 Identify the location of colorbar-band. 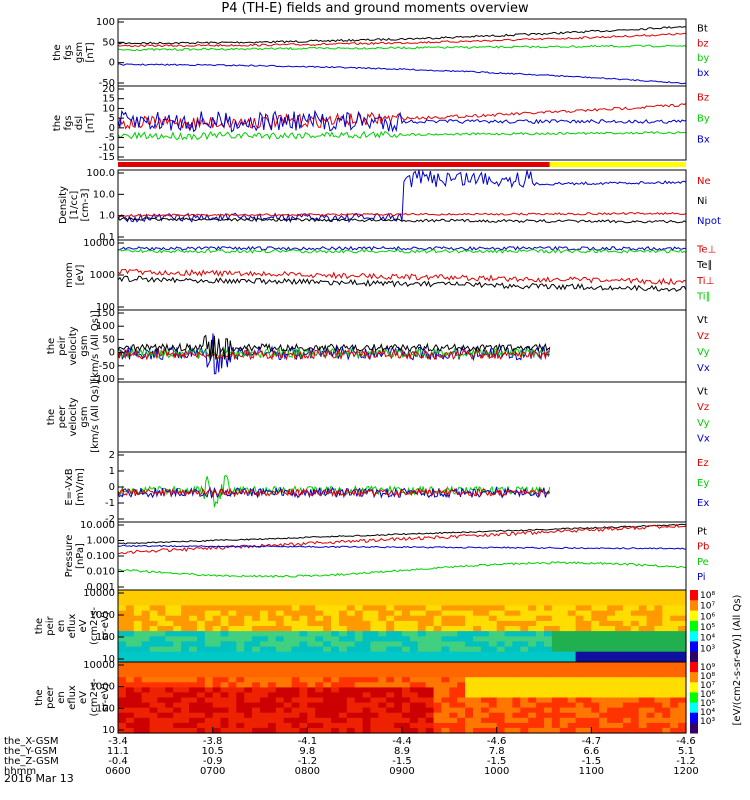
(694, 677).